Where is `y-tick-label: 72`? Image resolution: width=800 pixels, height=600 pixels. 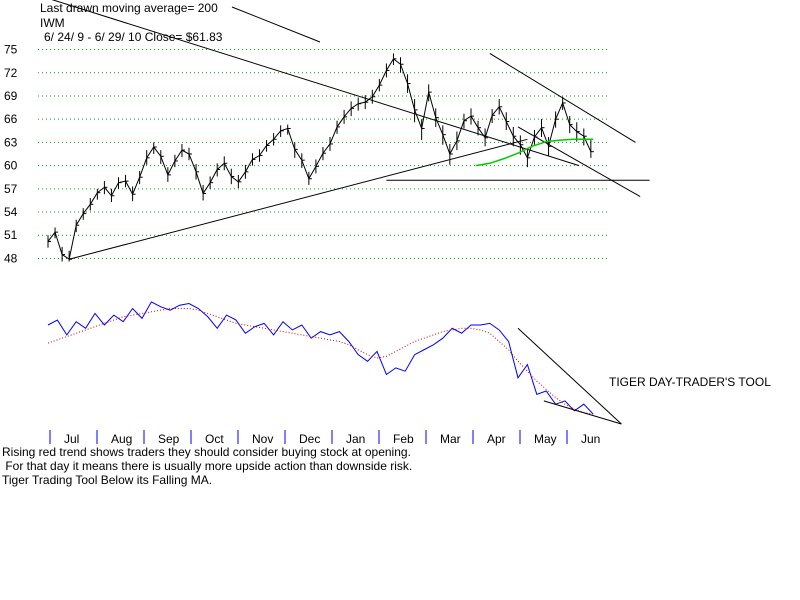
y-tick-label: 72 is located at coordinates (11, 73).